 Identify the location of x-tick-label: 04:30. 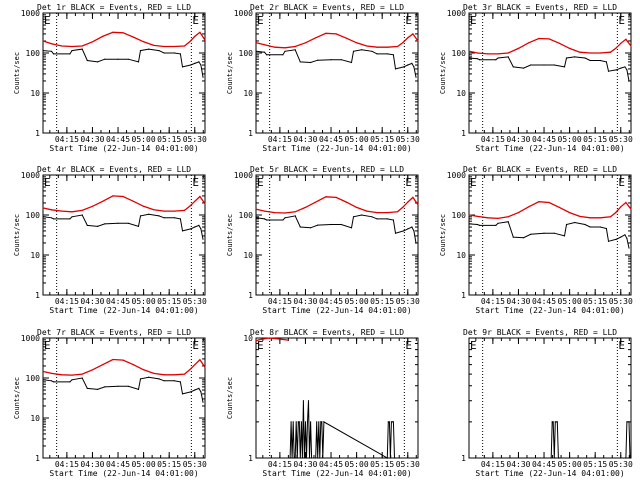
(305, 464).